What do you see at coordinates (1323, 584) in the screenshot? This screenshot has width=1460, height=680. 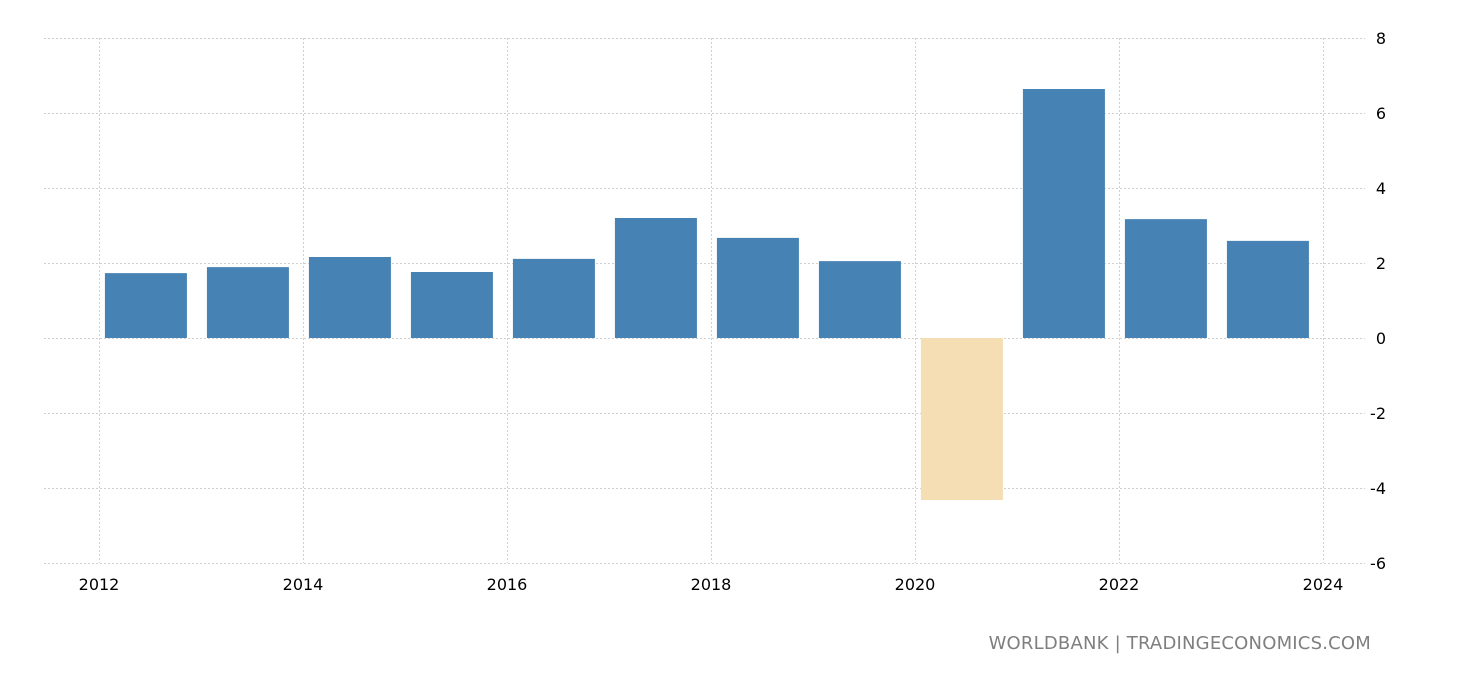 I see `x-tick-label: 2024` at bounding box center [1323, 584].